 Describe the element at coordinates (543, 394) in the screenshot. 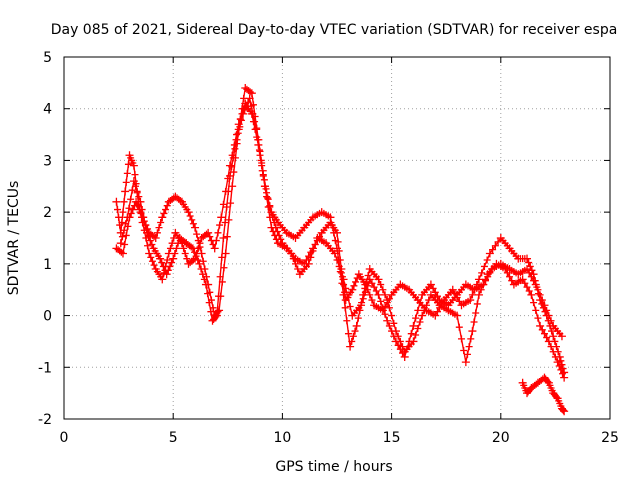

I see `series-track-D` at that location.